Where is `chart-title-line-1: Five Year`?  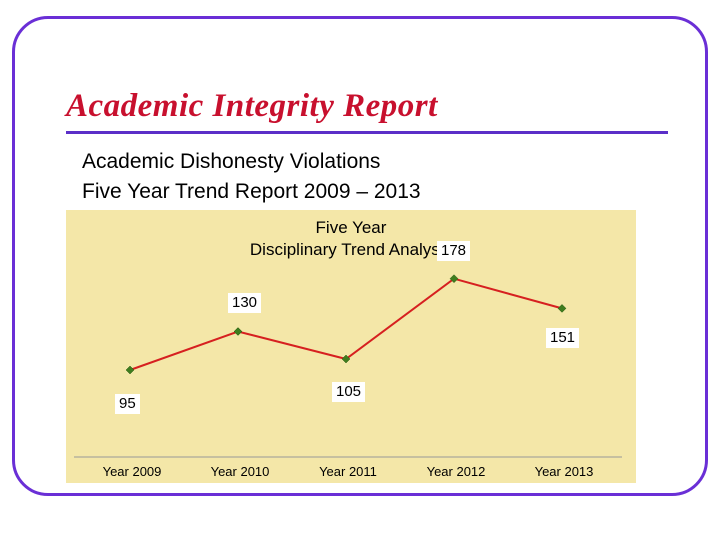
chart-title-line-1: Five Year is located at coordinates (351, 227).